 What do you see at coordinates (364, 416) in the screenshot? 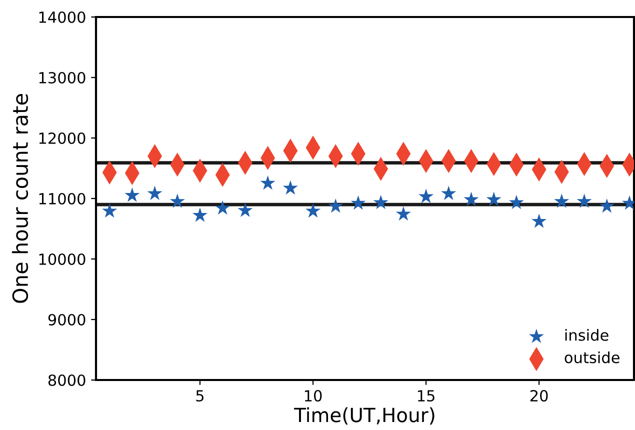
I see `x-axis-title: Time(UT,Hour)` at bounding box center [364, 416].